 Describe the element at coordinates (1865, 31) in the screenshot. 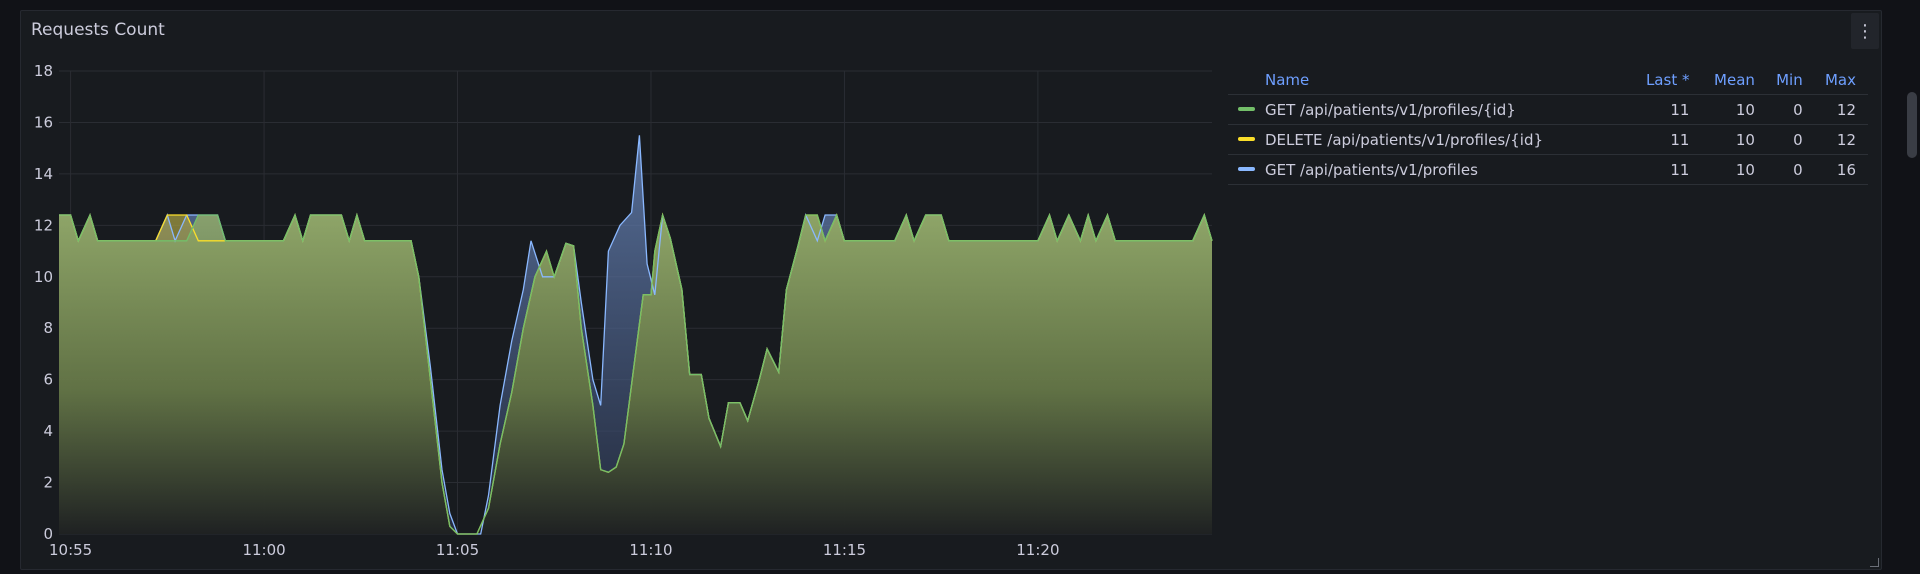

I see `kebab-menu-icon: ⋮` at that location.